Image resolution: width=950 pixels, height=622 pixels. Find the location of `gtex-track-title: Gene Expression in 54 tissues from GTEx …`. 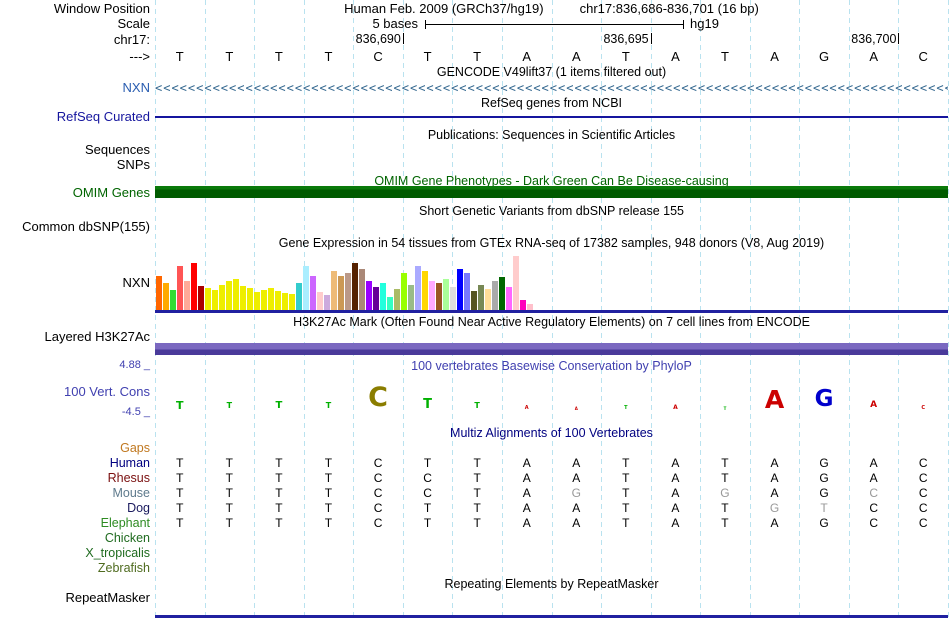

gtex-track-title: Gene Expression in 54 tissues from GTEx … is located at coordinates (551, 243).